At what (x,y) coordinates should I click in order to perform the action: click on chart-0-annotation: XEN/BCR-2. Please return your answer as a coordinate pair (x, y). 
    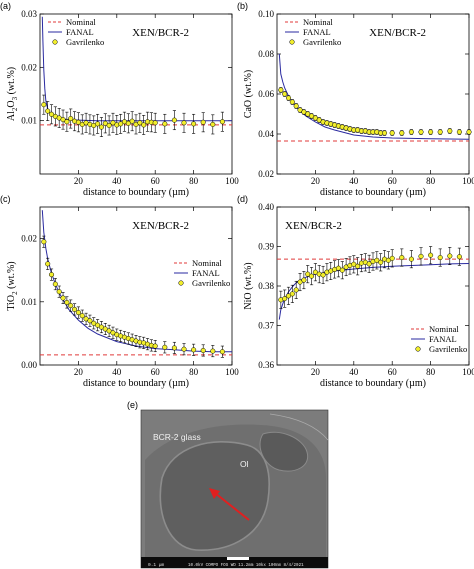
    Looking at the image, I should click on (160, 33).